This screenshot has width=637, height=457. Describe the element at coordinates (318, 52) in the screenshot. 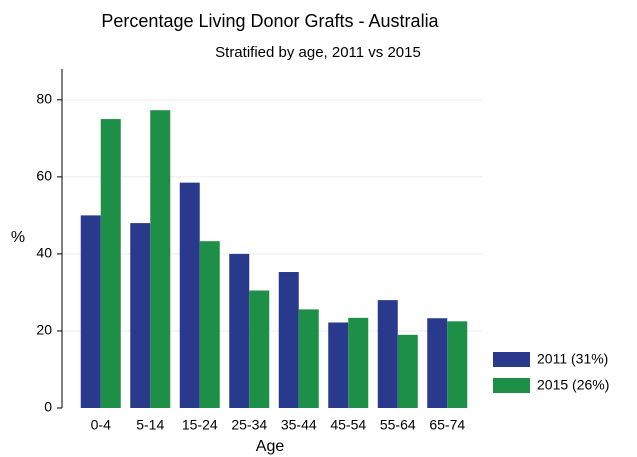

I see `chart-subtitle: Stratified by age, 2011 vs 2015` at that location.